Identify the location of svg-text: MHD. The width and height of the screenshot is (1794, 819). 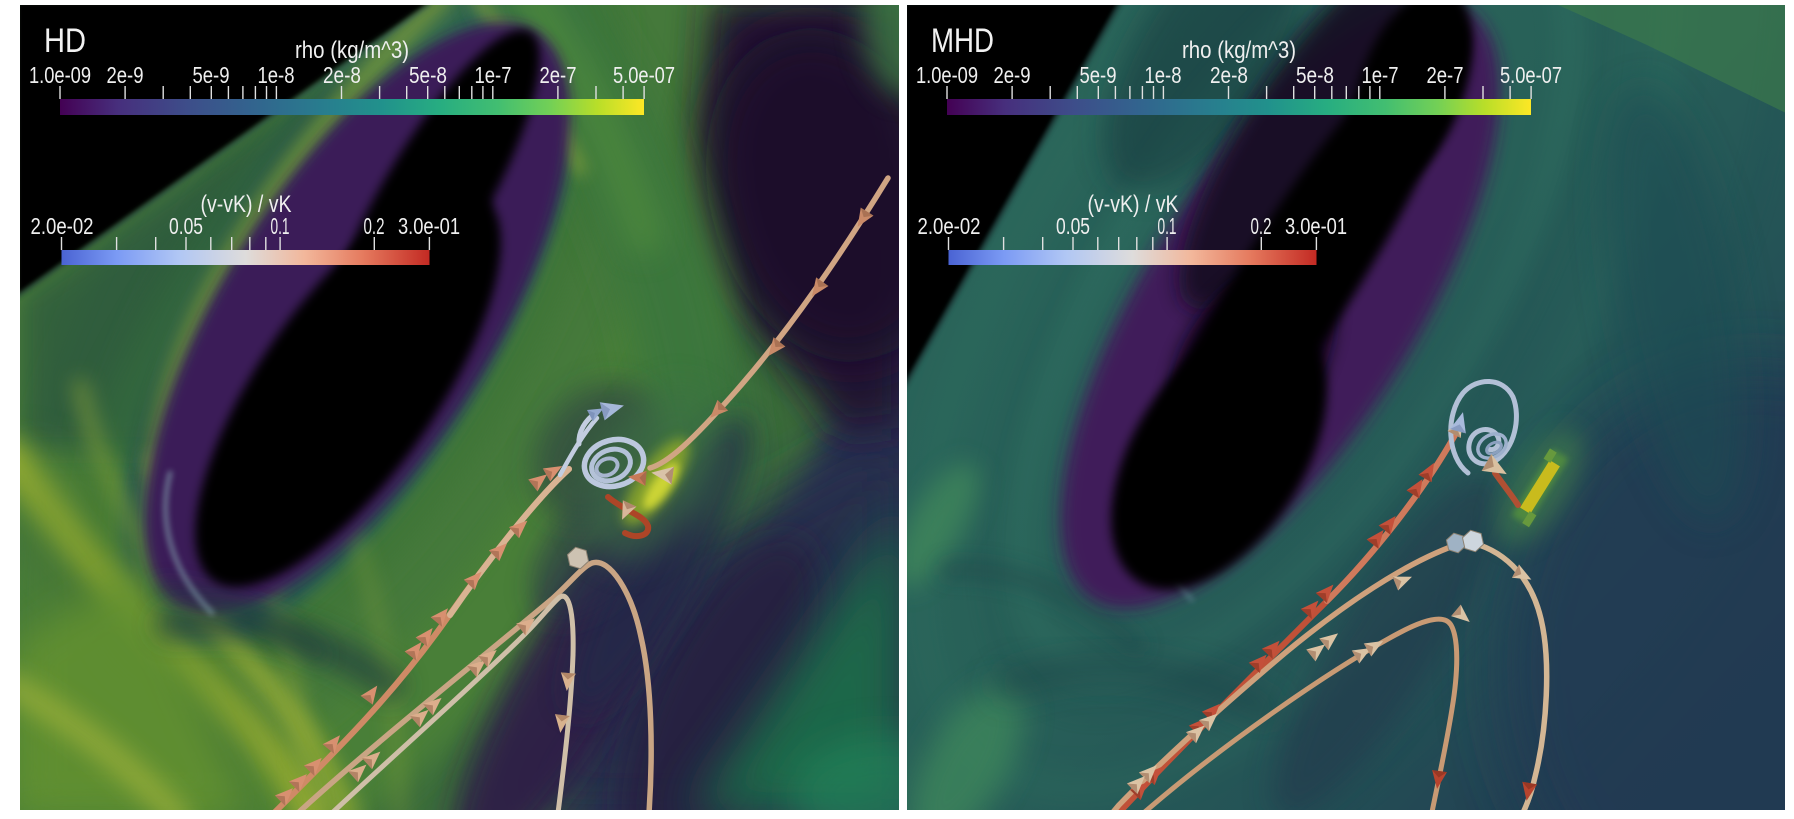
(962, 41).